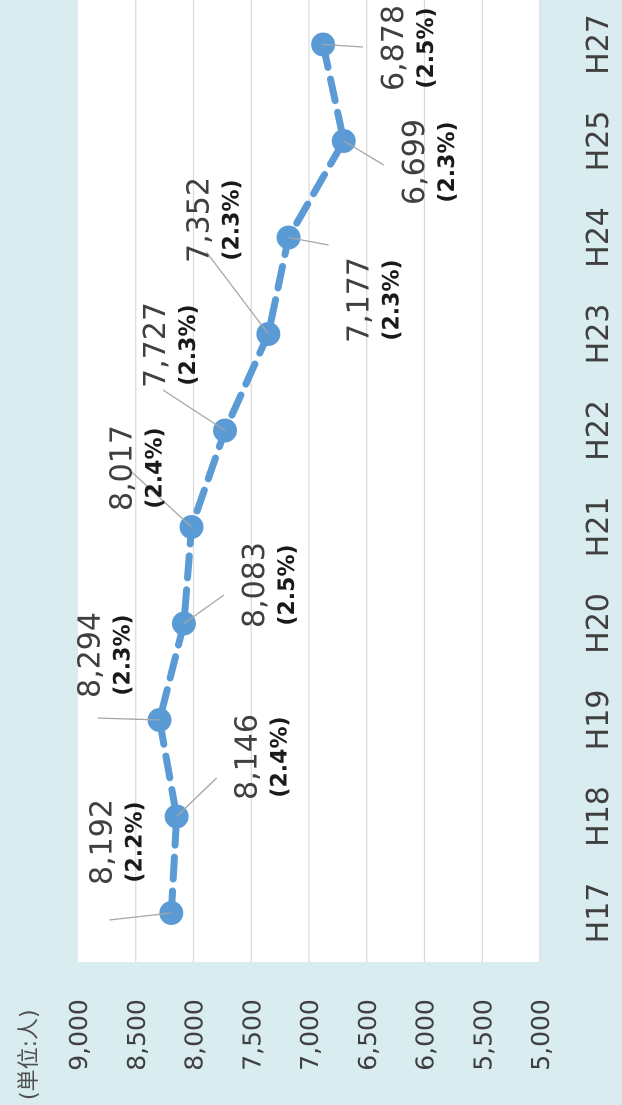 Image resolution: width=622 pixels, height=1105 pixels. Describe the element at coordinates (254, 585) in the screenshot. I see `value-label: 8,083` at that location.